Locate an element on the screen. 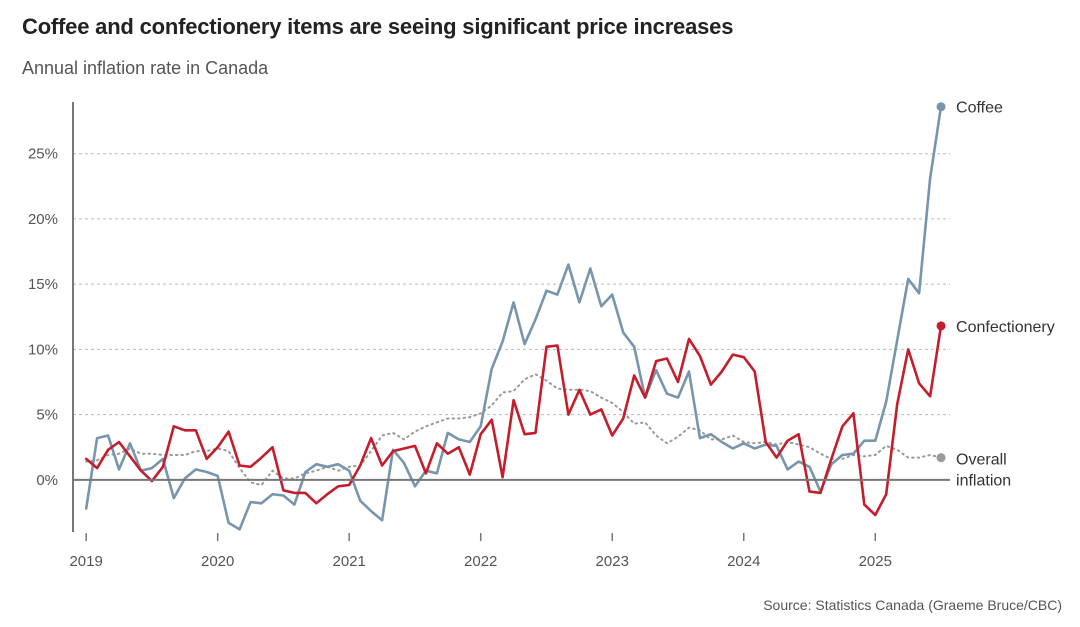 Image resolution: width=1080 pixels, height=627 pixels. x-tick-label: 2020 is located at coordinates (217, 561).